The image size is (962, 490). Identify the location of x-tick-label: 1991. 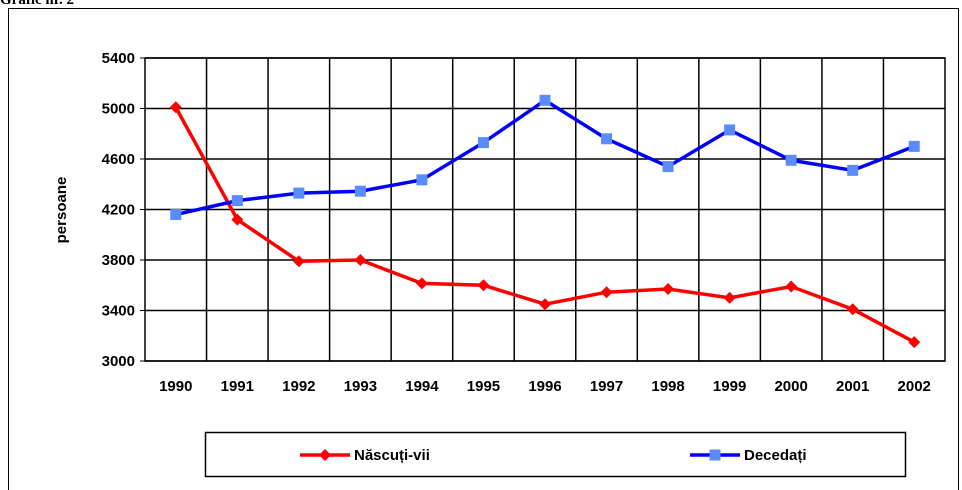
(237, 386).